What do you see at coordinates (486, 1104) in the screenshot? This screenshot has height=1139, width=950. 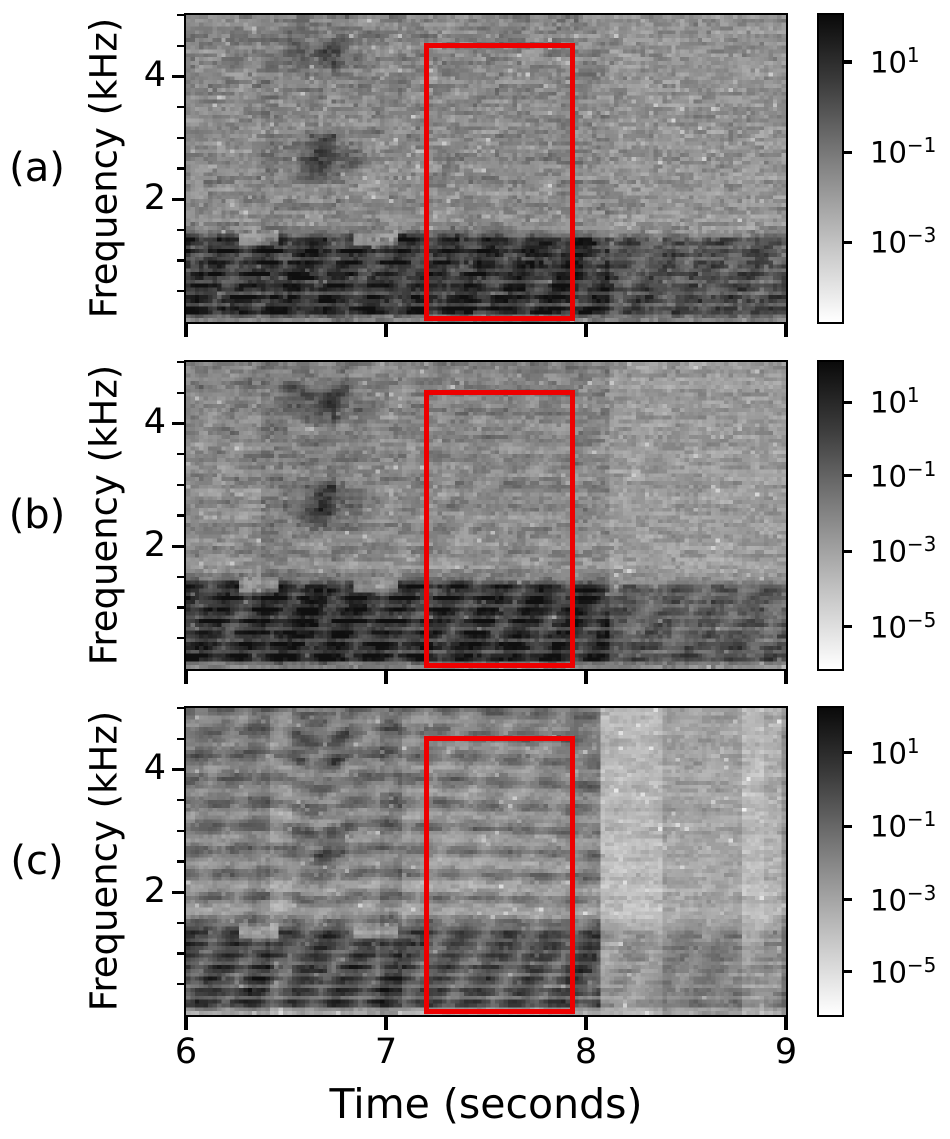 I see `x-axis-label: Time (seconds)` at bounding box center [486, 1104].